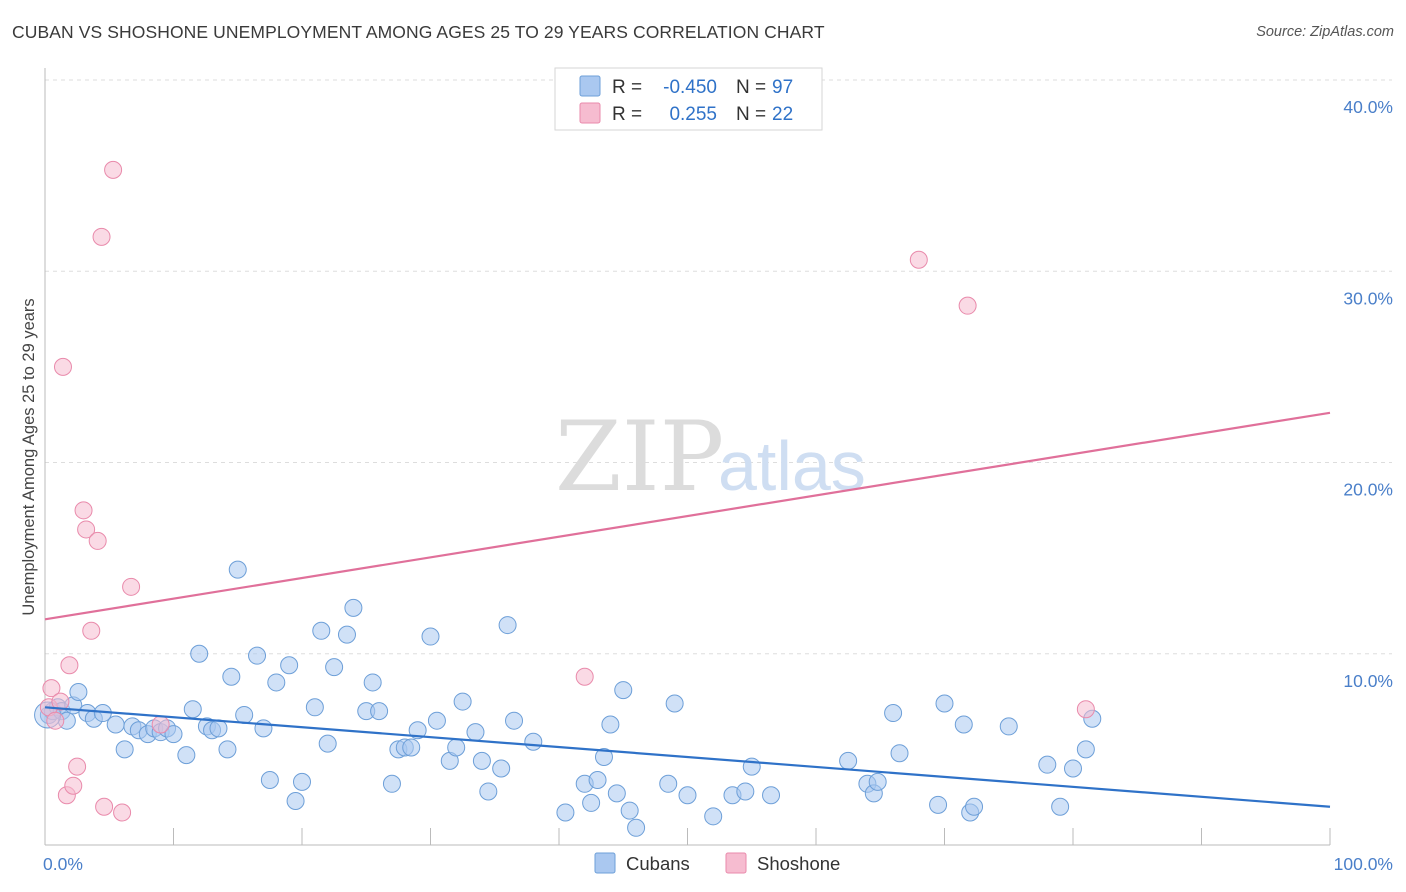 Image resolution: width=1406 pixels, height=892 pixels. I want to click on legend-shoshone-n-value: 22, so click(782, 114).